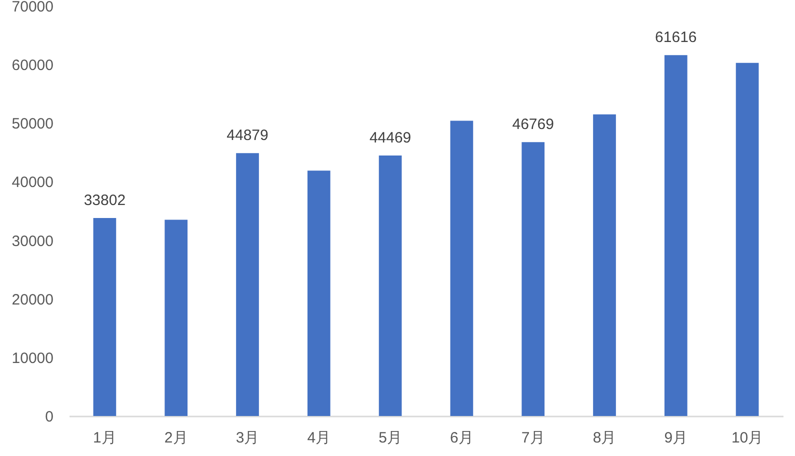  Describe the element at coordinates (676, 37) in the screenshot. I see `data-label: 61616` at that location.